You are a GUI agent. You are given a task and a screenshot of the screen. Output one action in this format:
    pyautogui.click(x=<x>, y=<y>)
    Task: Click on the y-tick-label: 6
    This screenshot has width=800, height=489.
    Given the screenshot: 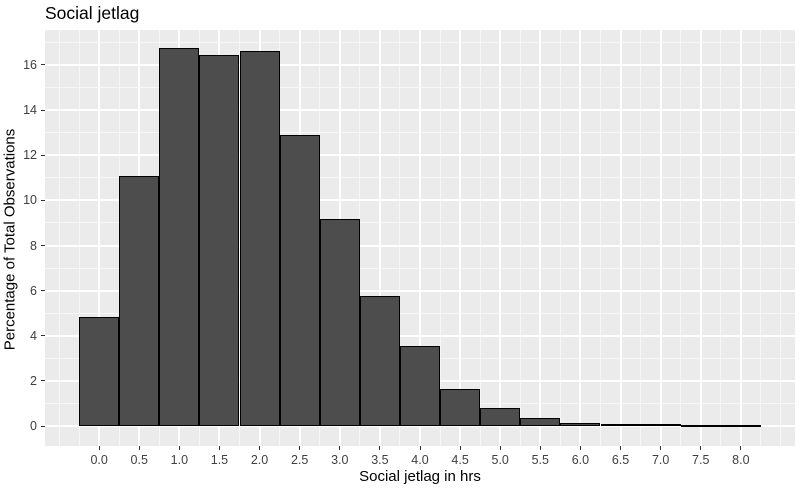 What is the action you would take?
    pyautogui.click(x=33, y=290)
    